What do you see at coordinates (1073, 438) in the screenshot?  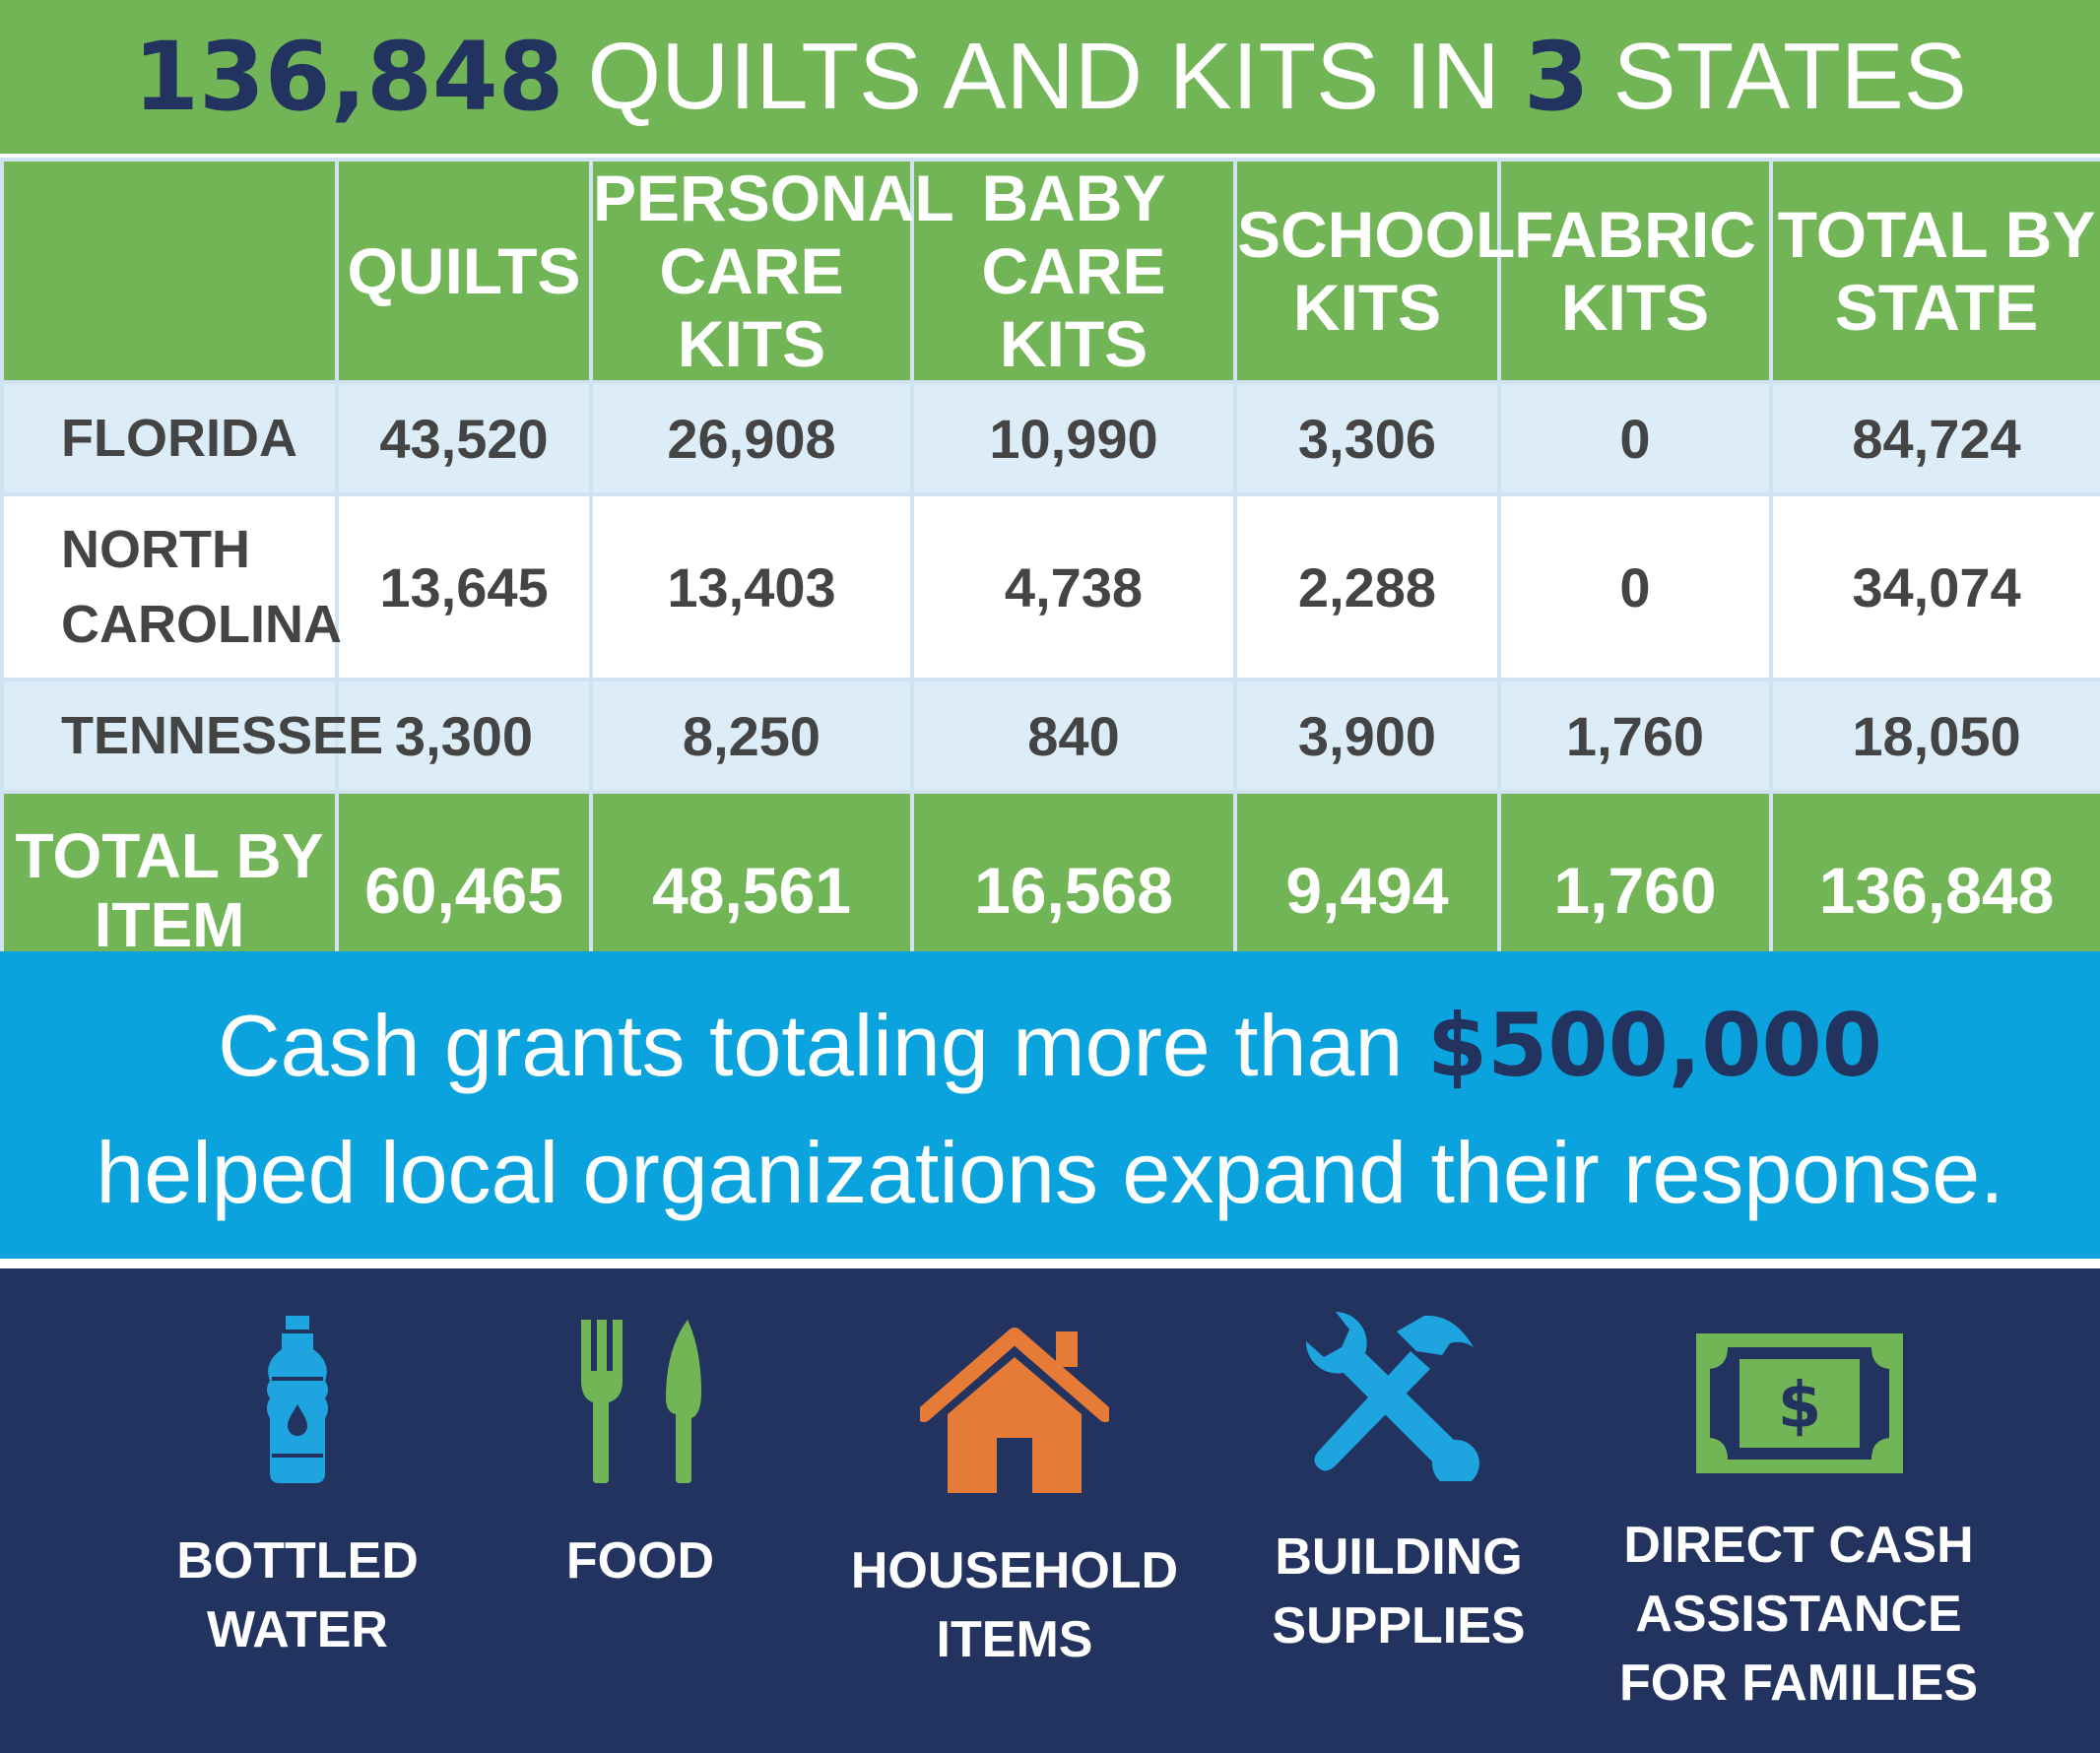 I see `table-cell: 10,990` at bounding box center [1073, 438].